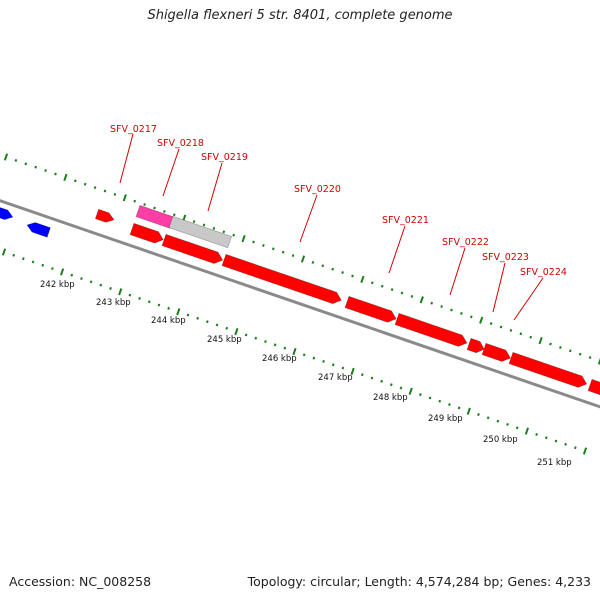  I want to click on gene-label: SFV_0217, so click(133, 129).